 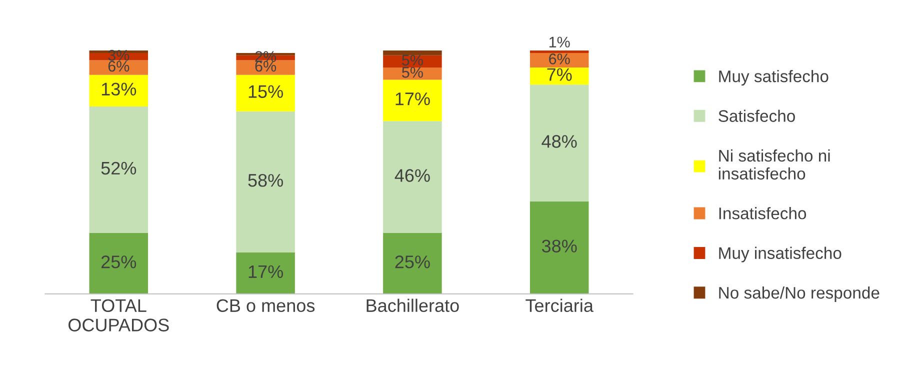 I want to click on data-label: 7%, so click(x=559, y=74).